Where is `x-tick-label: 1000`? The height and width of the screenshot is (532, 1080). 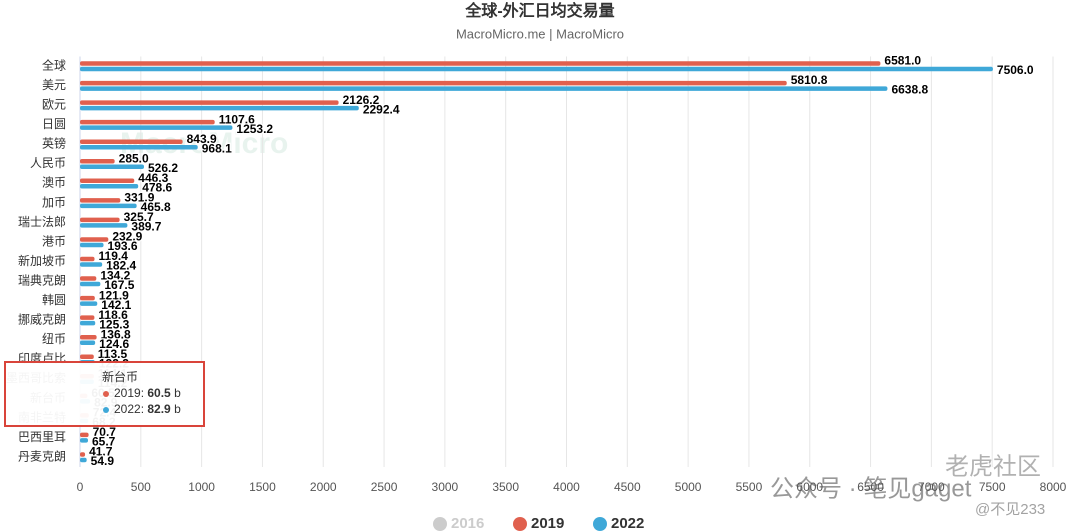
x-tick-label: 1000 is located at coordinates (201, 487).